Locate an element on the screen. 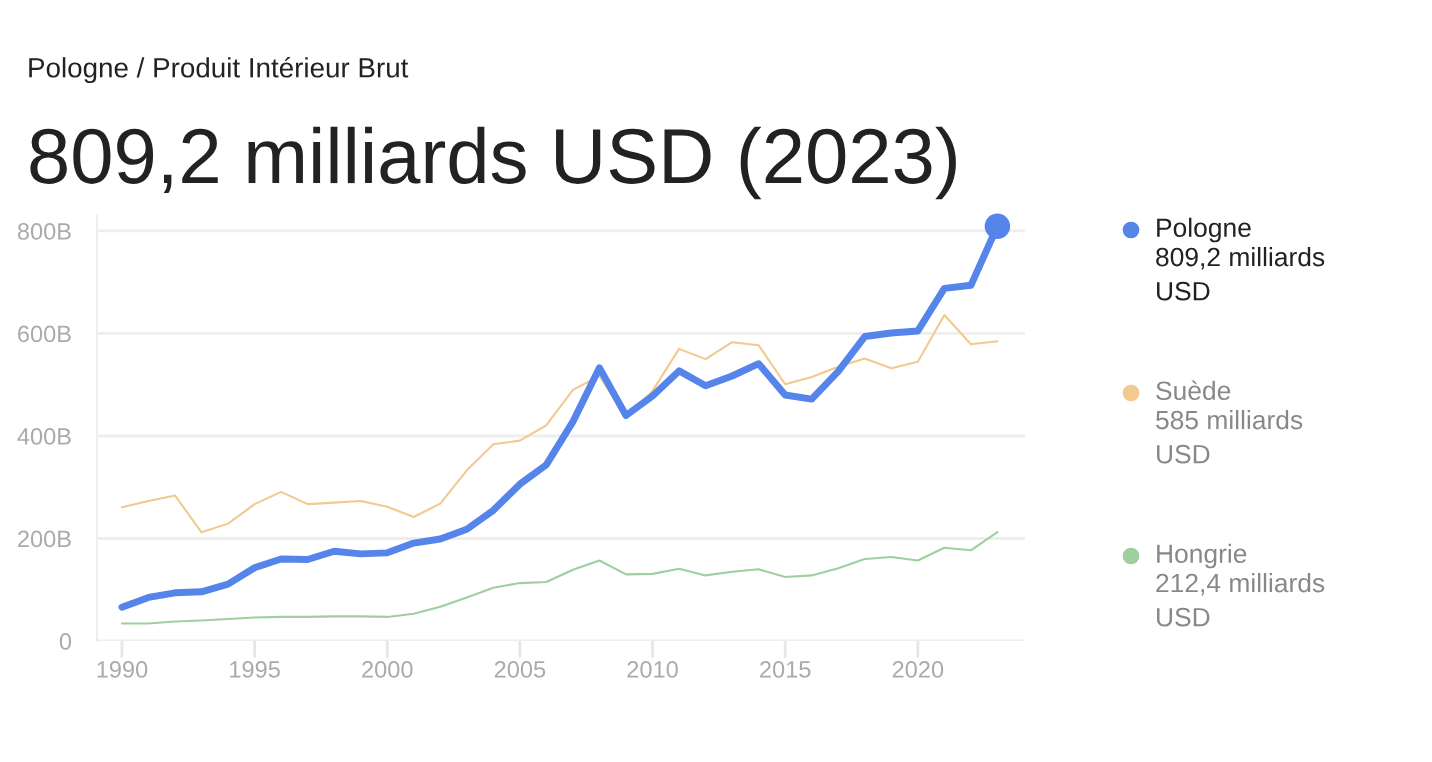 This screenshot has height=762, width=1432. chart-title: 809,2 milliards USD (2023) is located at coordinates (493, 163).